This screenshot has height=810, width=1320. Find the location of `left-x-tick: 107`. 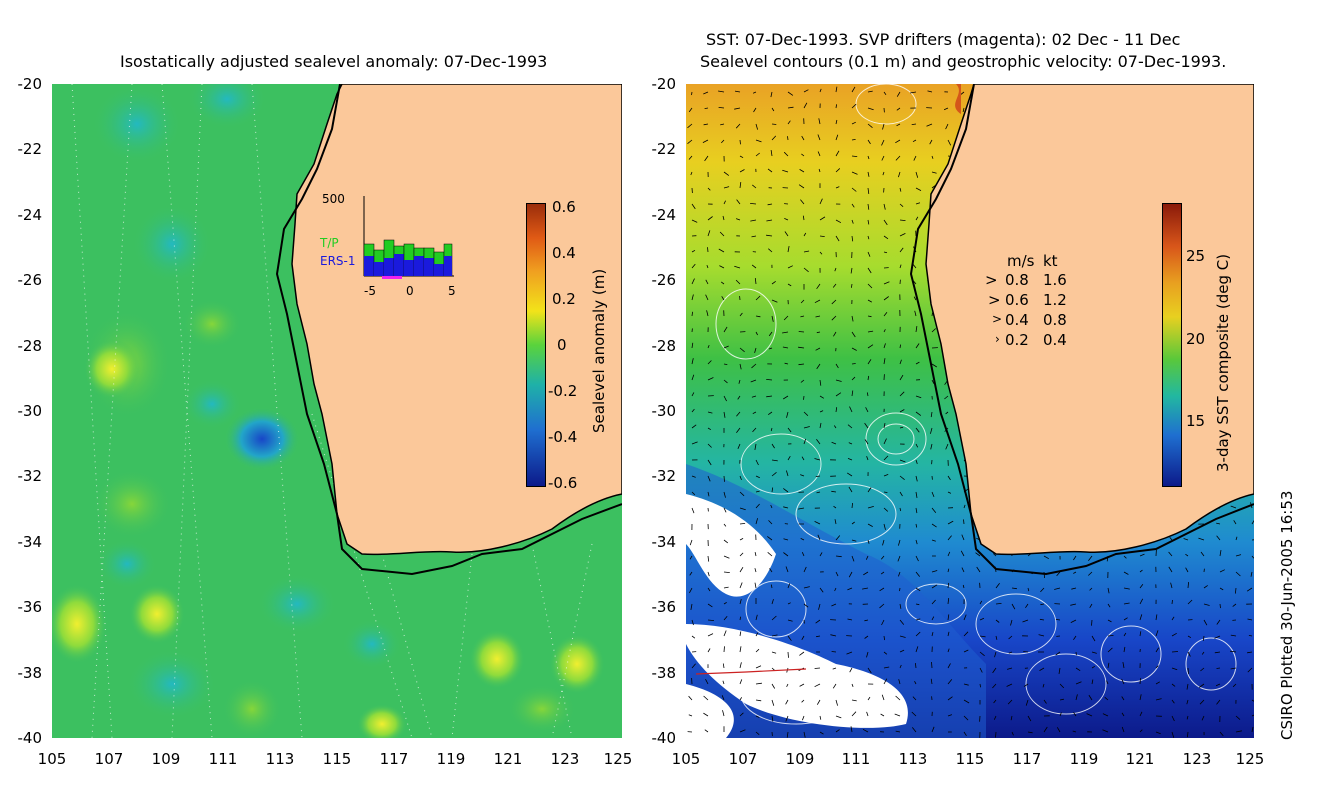

left-x-tick: 107 is located at coordinates (109, 759).